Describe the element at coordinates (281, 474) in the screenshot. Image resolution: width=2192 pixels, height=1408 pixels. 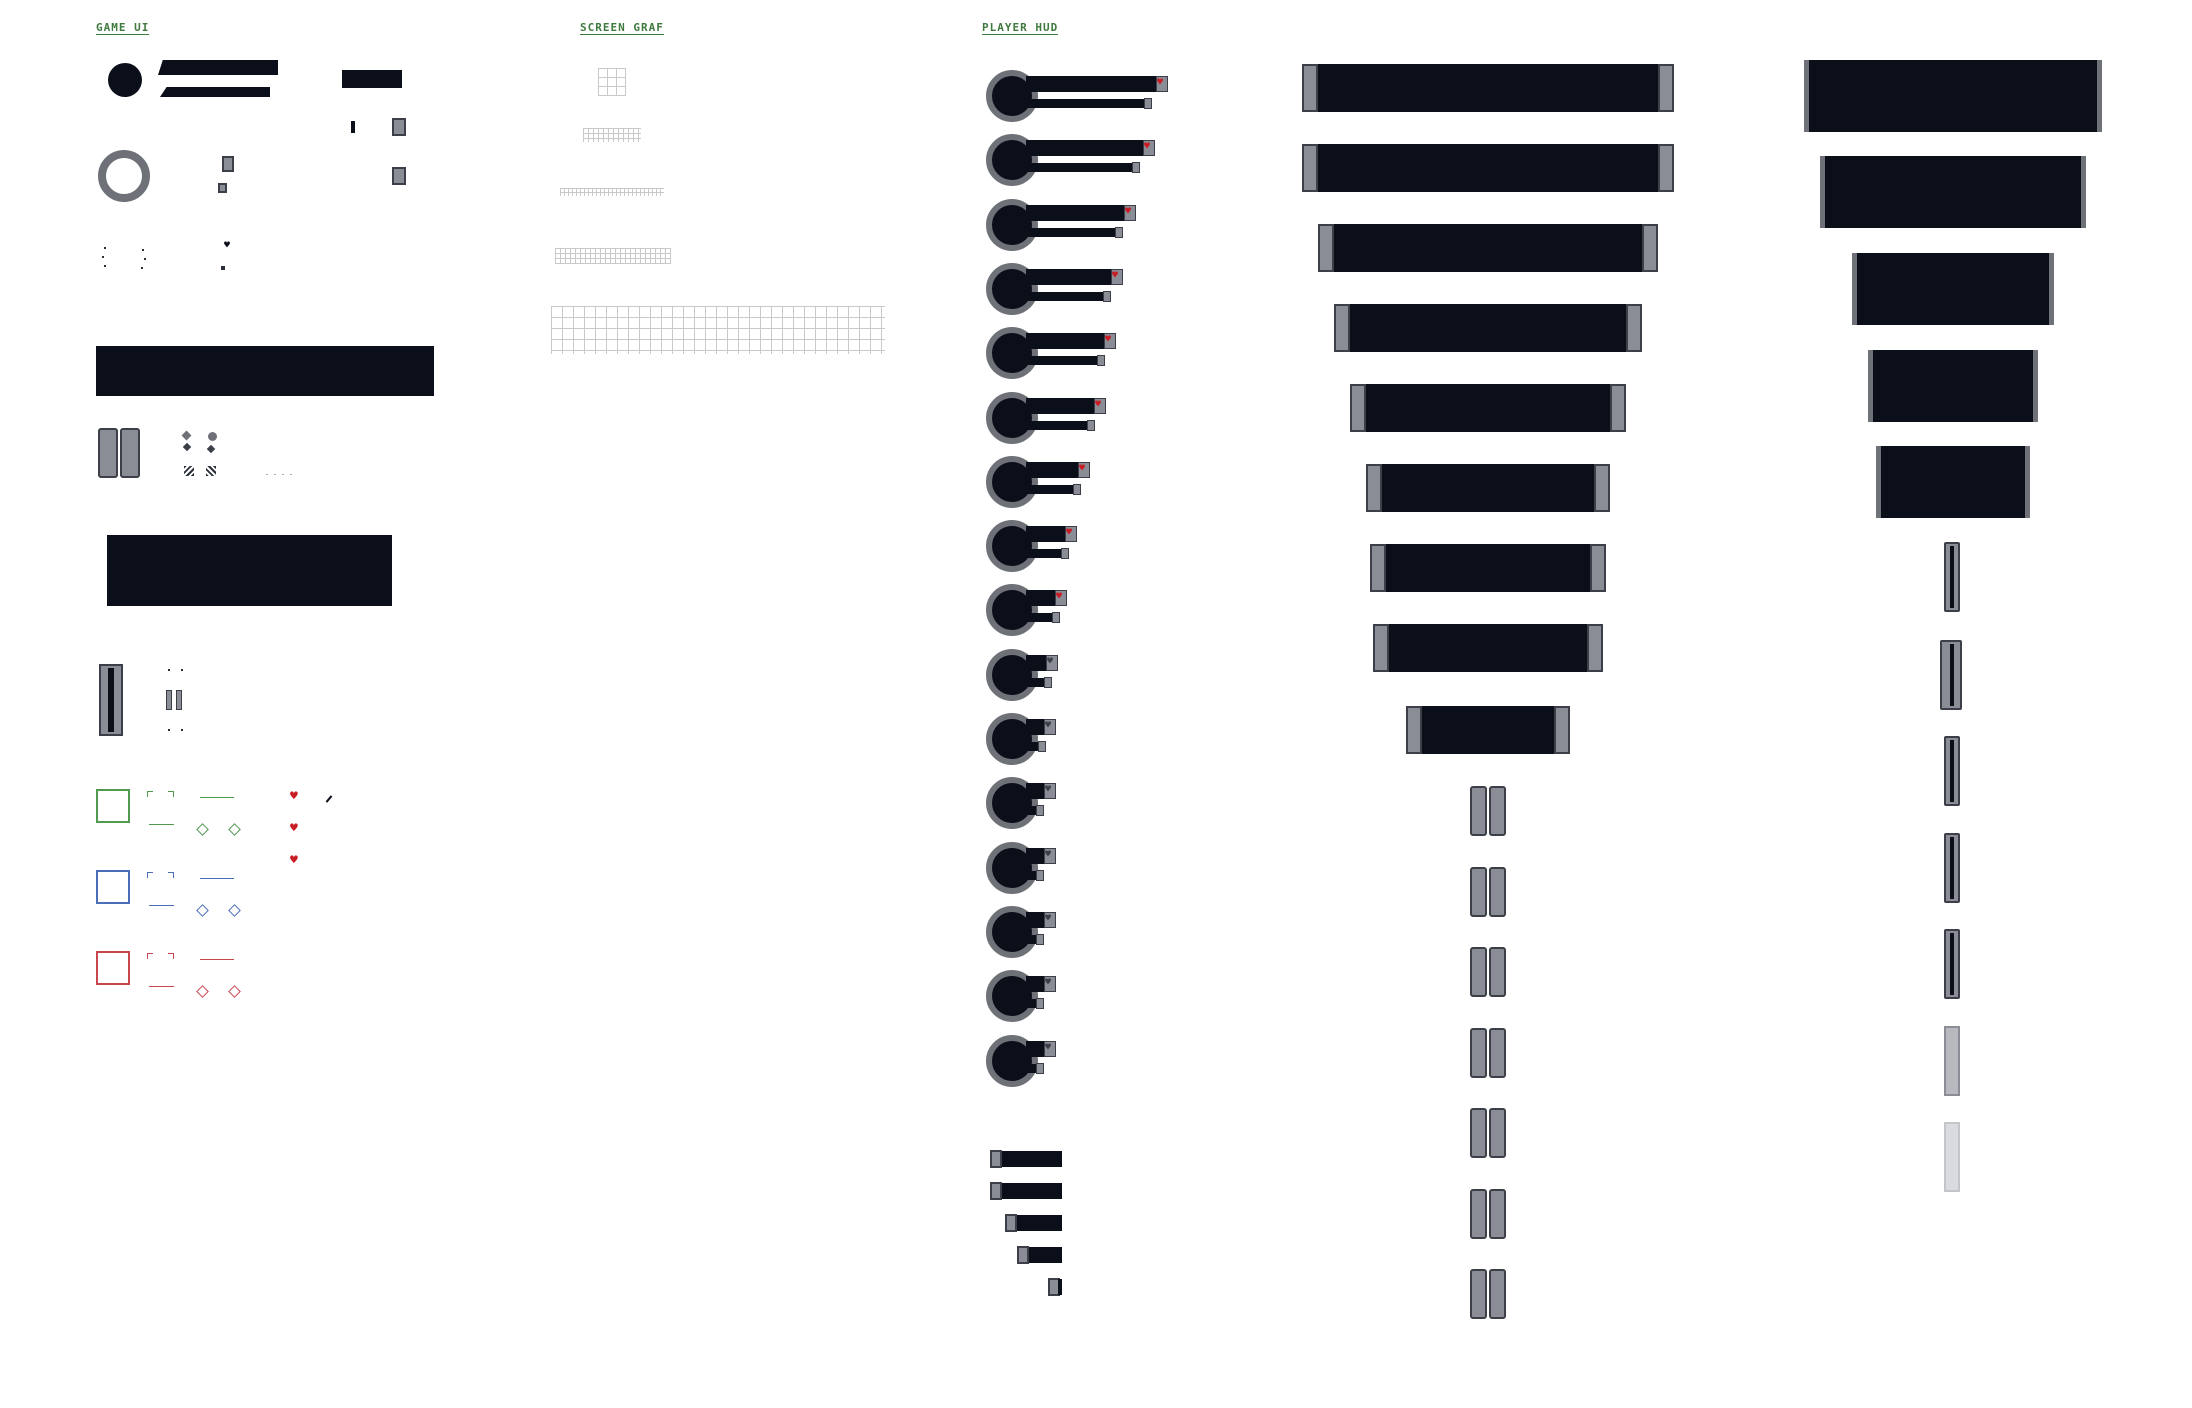
I see `tiny-dots` at that location.